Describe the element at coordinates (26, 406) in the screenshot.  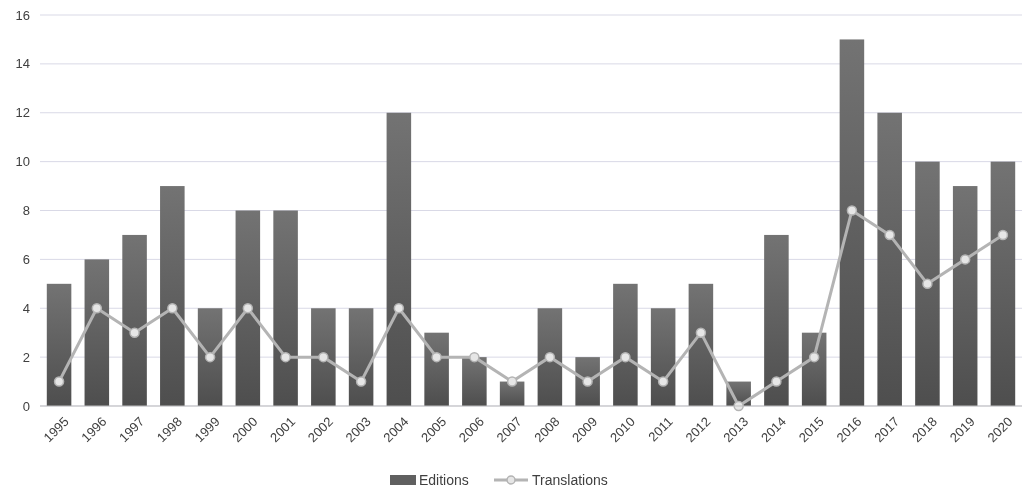
I see `y-tick-label: 0` at that location.